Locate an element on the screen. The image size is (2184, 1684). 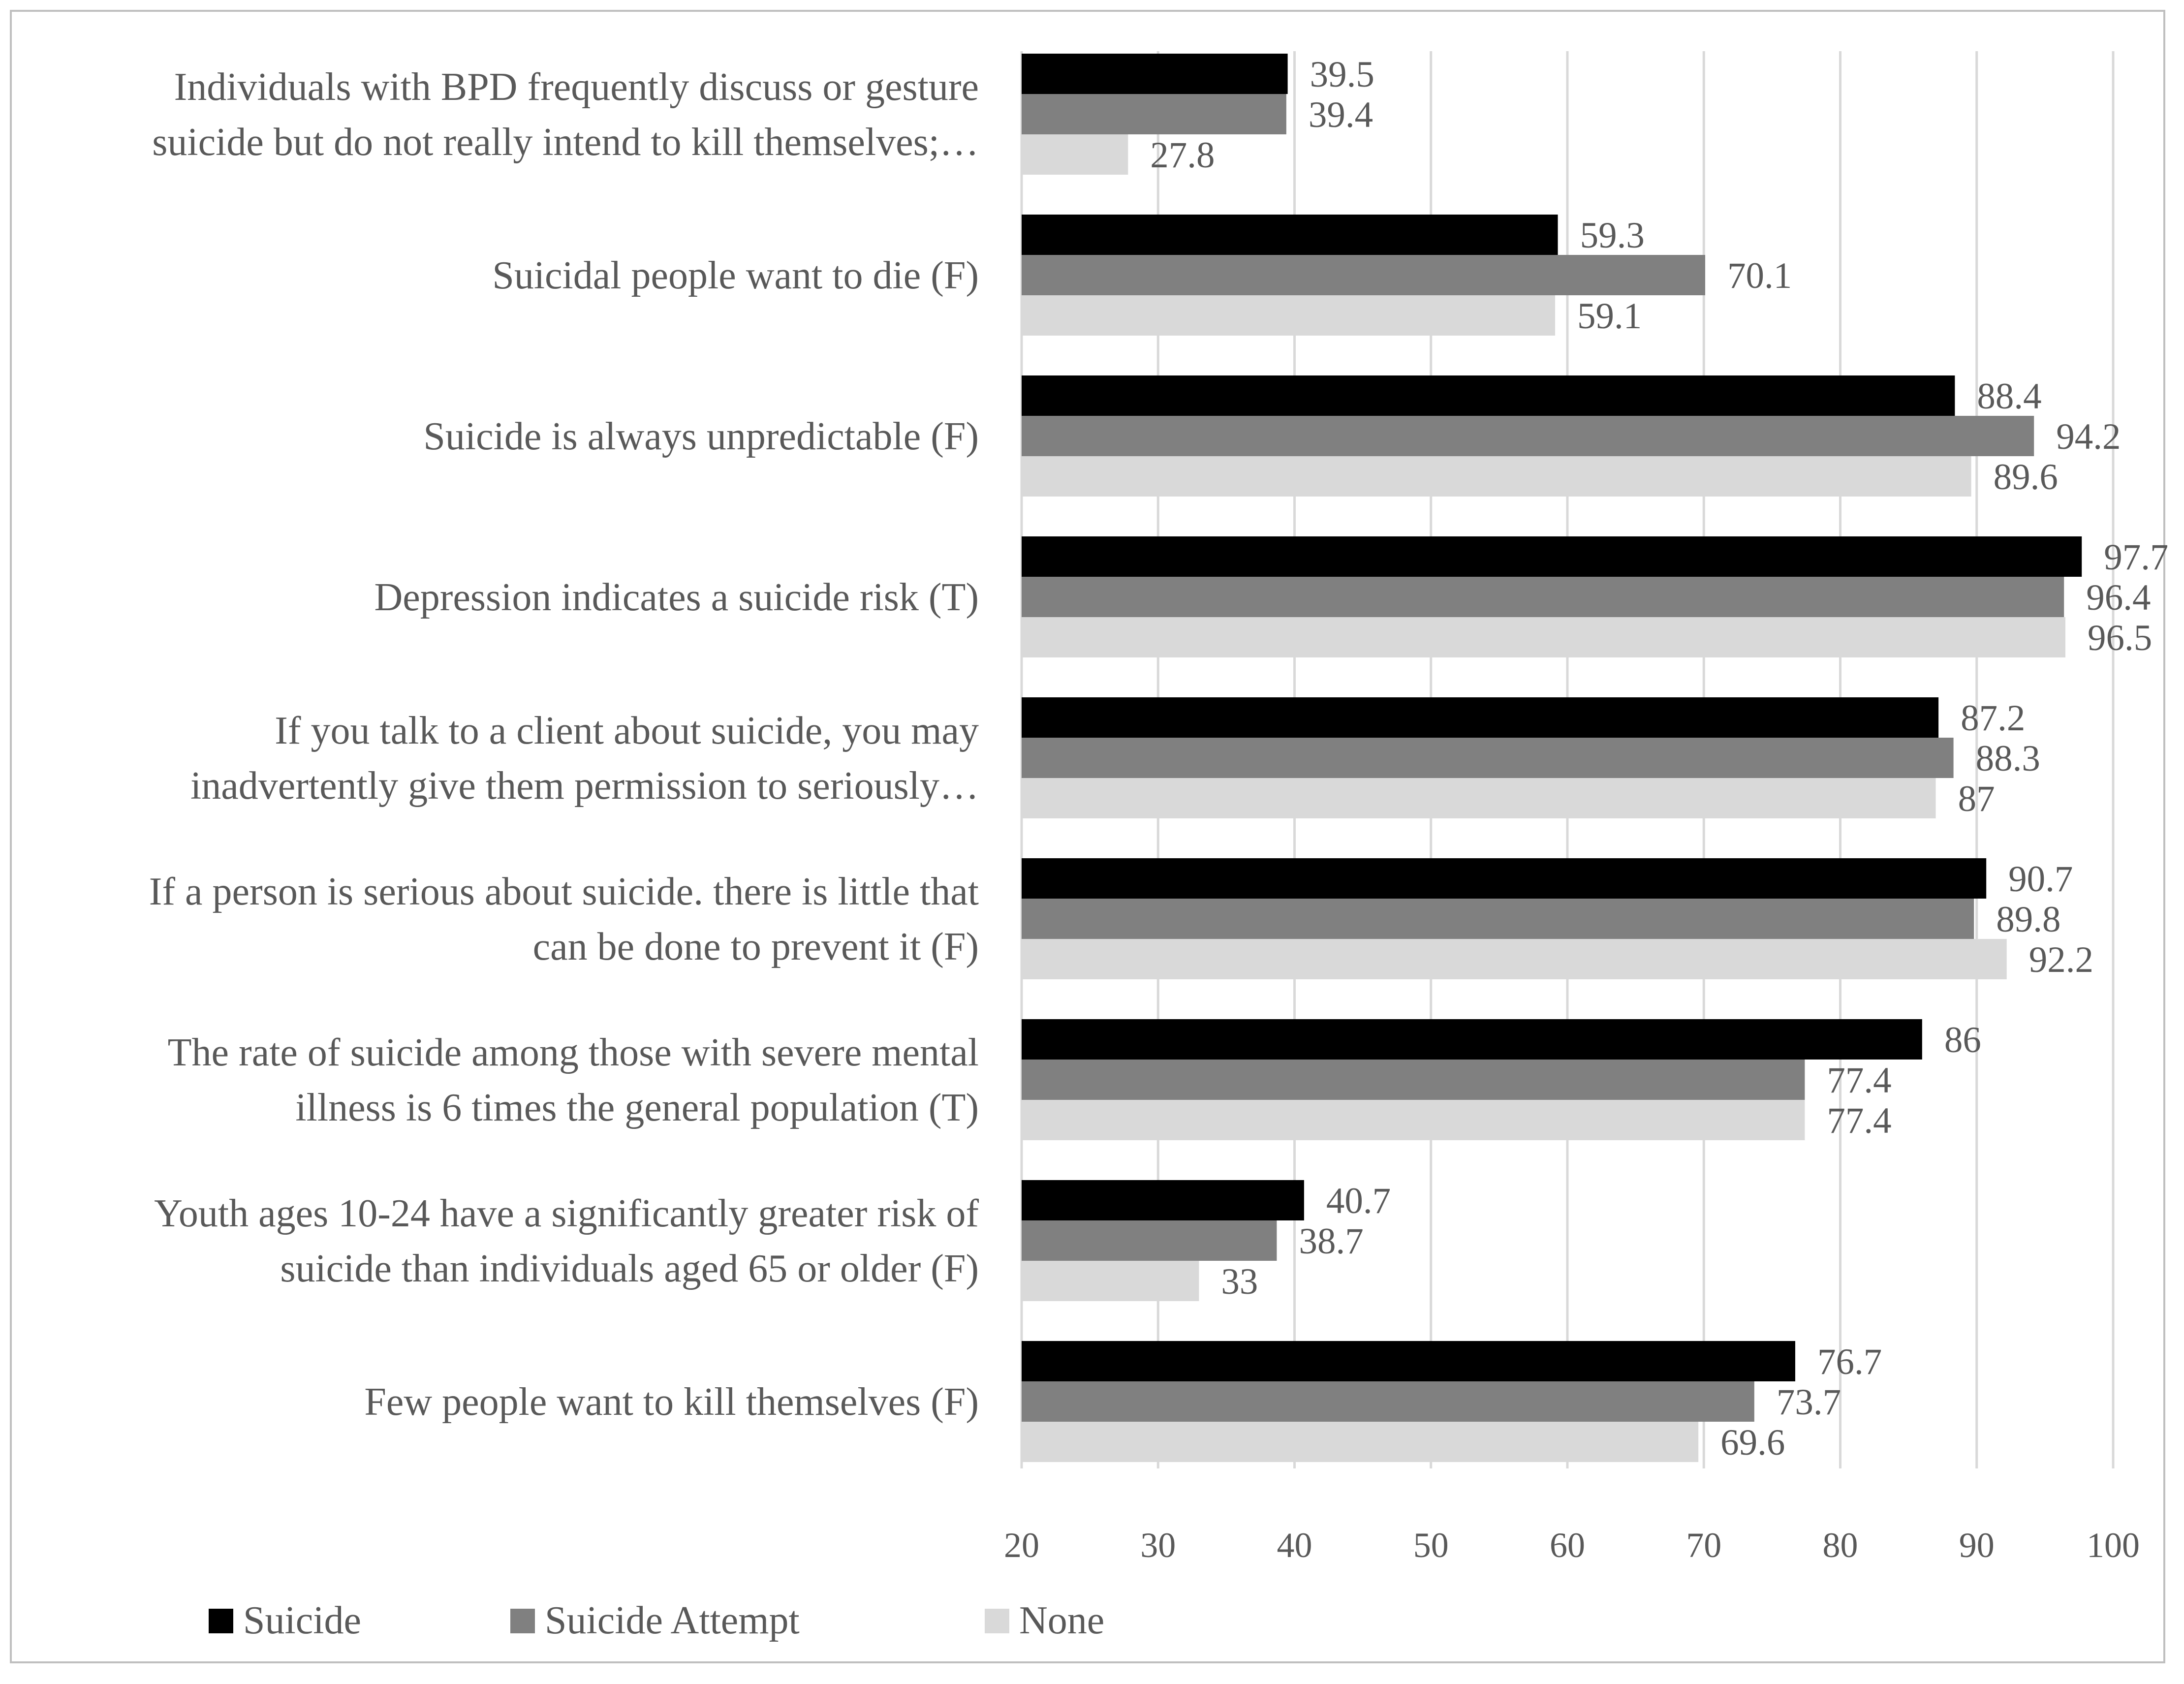
category-label-3: Depression indicates a suicide risk (T) is located at coordinates (676, 597).